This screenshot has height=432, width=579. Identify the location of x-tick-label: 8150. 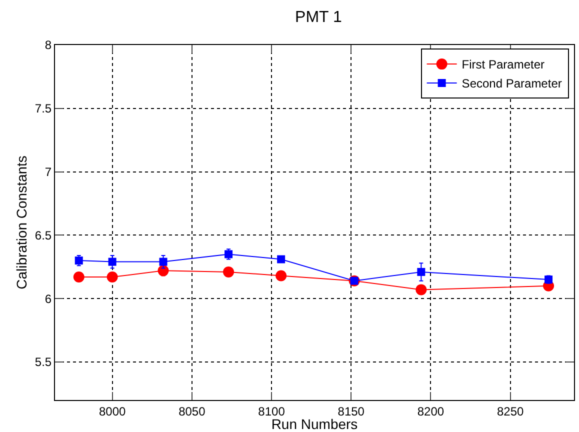
(351, 411).